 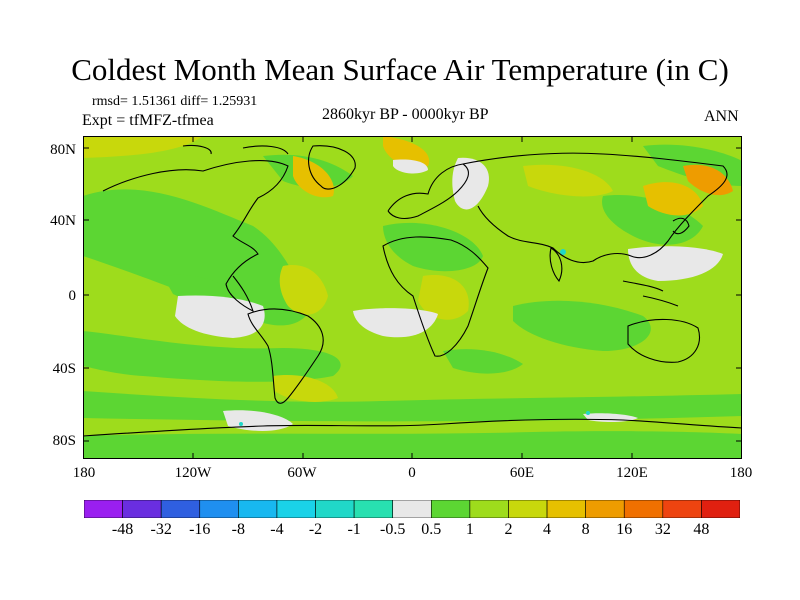 I want to click on colorbar-tick-label: -8, so click(x=238, y=529).